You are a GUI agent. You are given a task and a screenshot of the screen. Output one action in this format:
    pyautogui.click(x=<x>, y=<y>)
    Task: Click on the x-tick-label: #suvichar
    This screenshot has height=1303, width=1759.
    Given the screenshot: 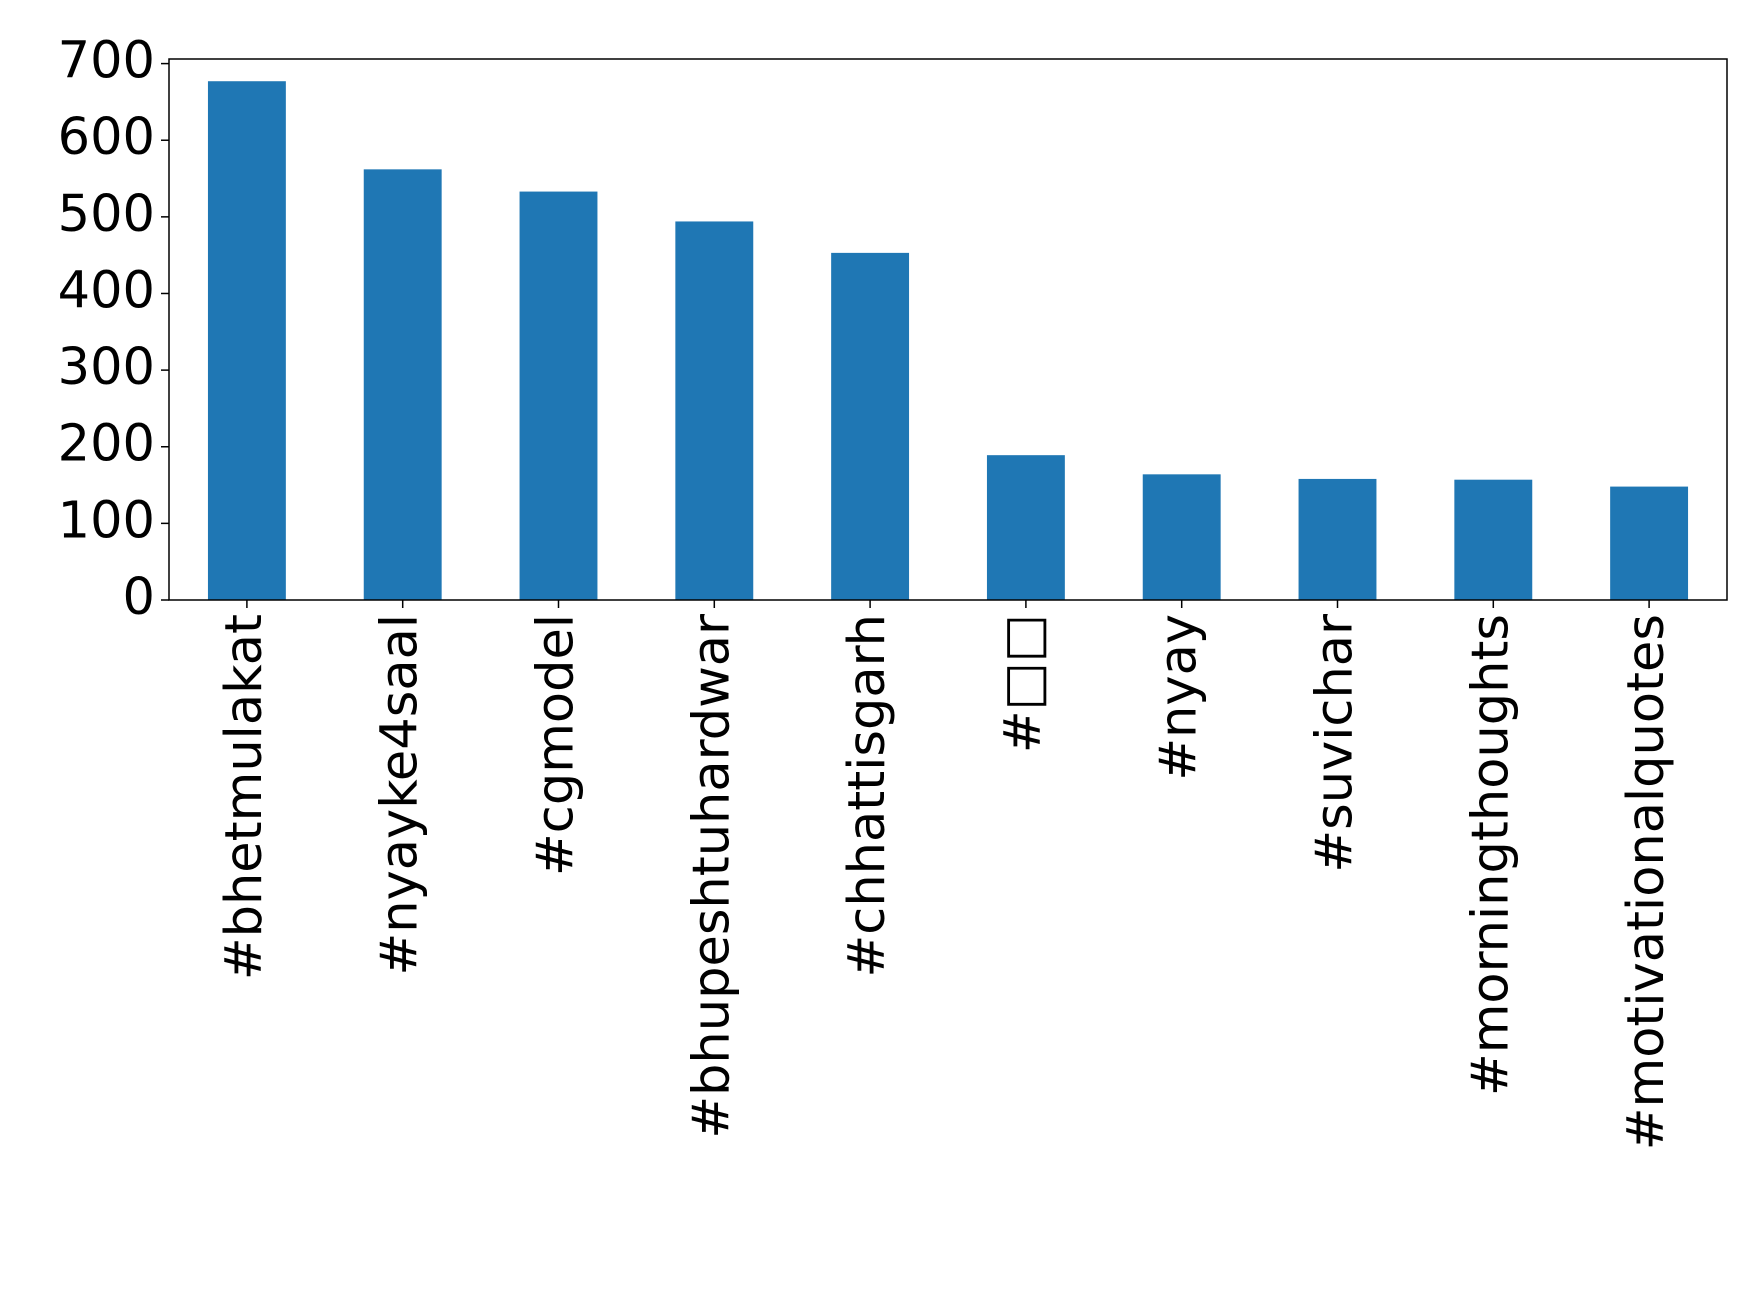 What is the action you would take?
    pyautogui.click(x=1335, y=743)
    